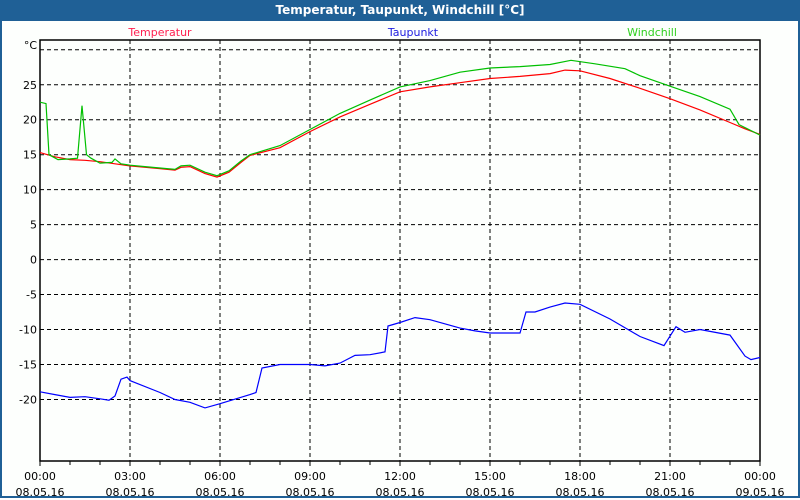 Image resolution: width=800 pixels, height=500 pixels. What do you see at coordinates (30, 190) in the screenshot?
I see `y-tick-label: 10` at bounding box center [30, 190].